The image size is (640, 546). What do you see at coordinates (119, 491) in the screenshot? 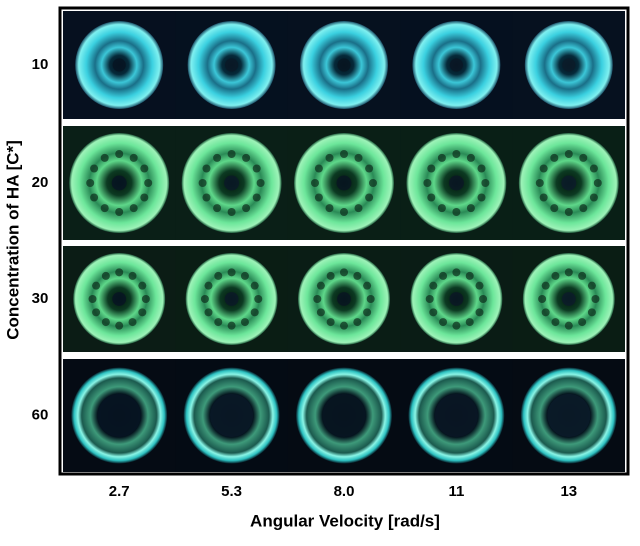
I see `column-label: 2.7` at bounding box center [119, 491].